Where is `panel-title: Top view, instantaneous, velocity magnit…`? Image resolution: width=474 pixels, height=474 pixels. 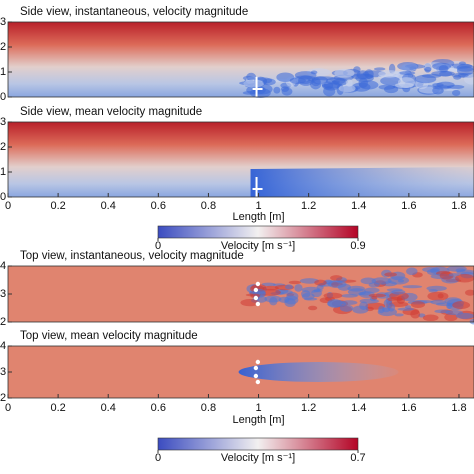
panel-title: Top view, instantaneous, velocity magnit… is located at coordinates (132, 256).